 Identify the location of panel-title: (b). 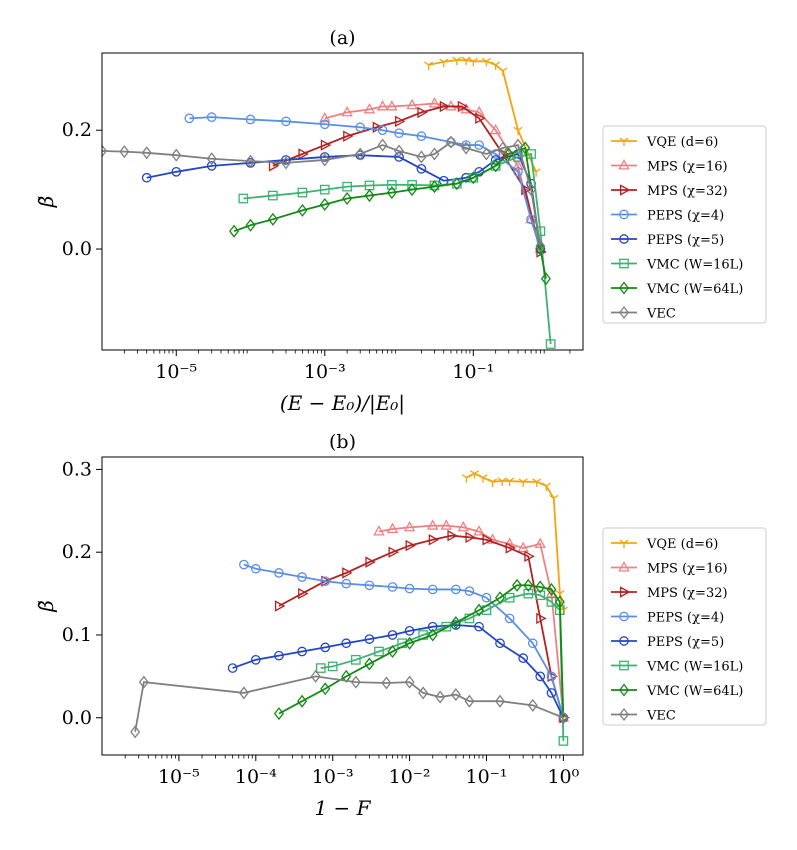
(342, 442).